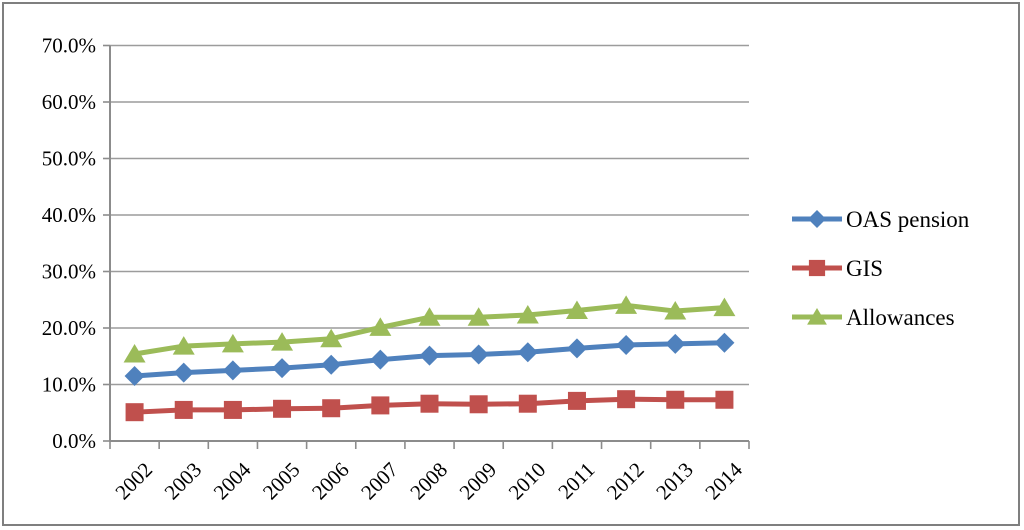 This screenshot has height=530, width=1024. I want to click on x-axis-tick-label: 2011, so click(576, 481).